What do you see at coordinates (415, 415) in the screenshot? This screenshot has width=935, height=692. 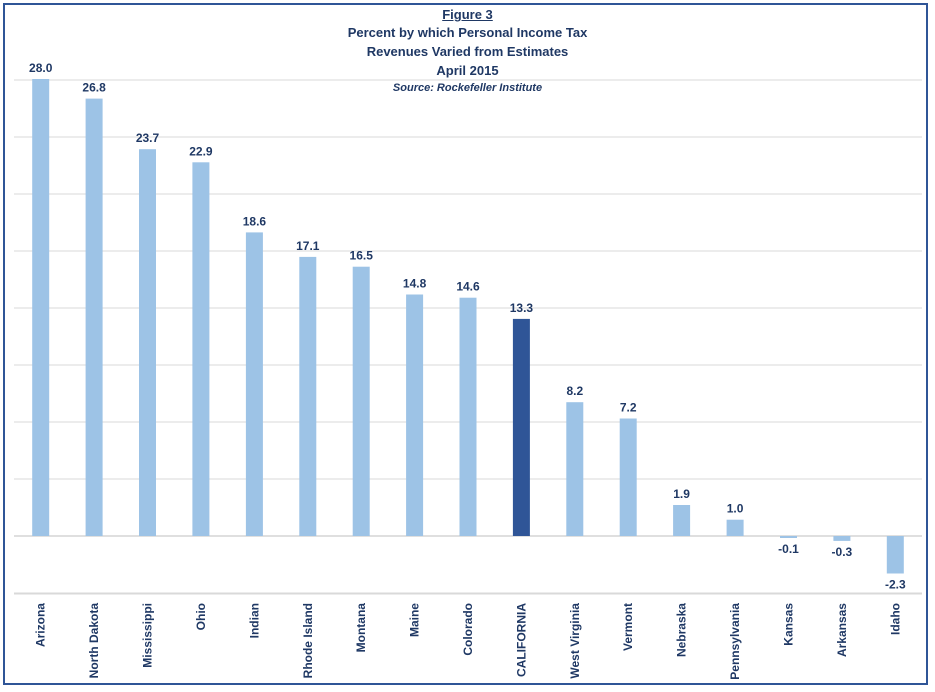 I see `bar-maine` at bounding box center [415, 415].